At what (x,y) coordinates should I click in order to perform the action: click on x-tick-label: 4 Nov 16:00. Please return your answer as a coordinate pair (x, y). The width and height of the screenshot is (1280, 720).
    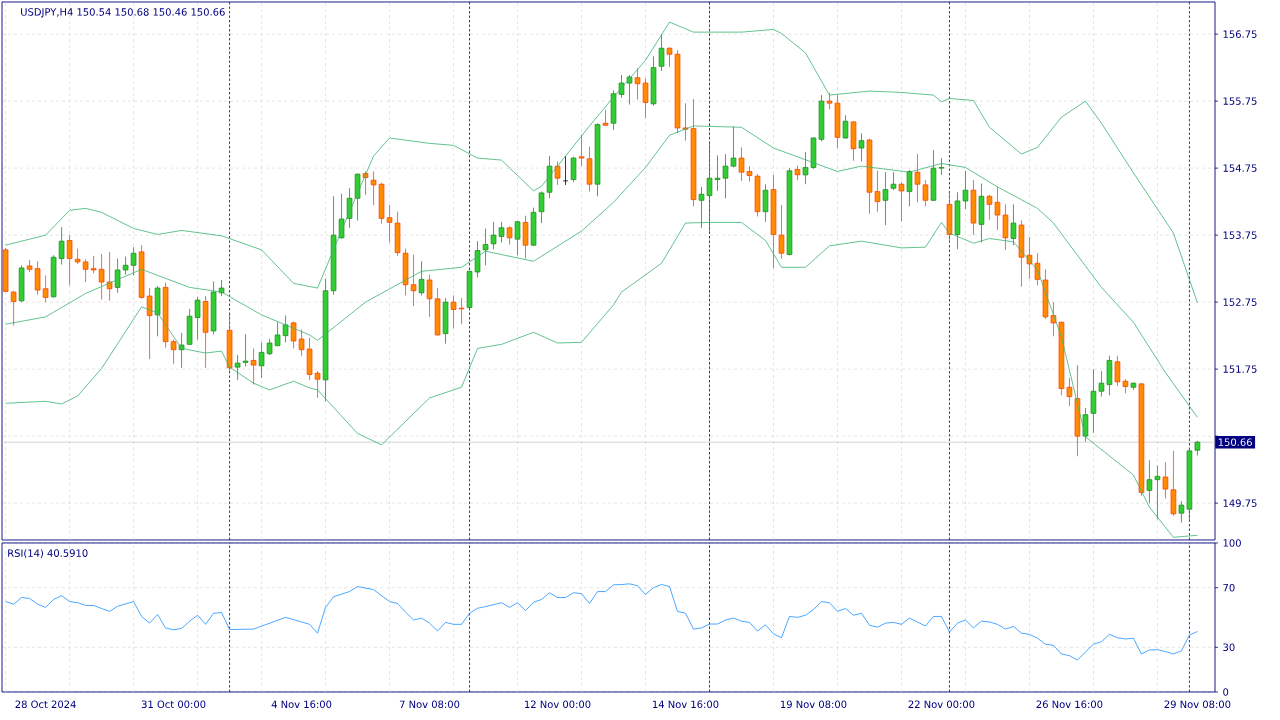
    Looking at the image, I should click on (301, 704).